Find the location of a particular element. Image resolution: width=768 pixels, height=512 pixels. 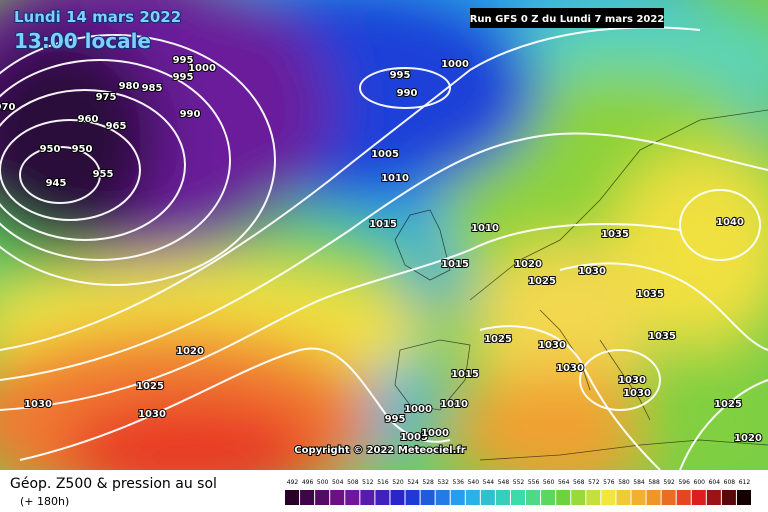

scale-label: 532 is located at coordinates (443, 482).